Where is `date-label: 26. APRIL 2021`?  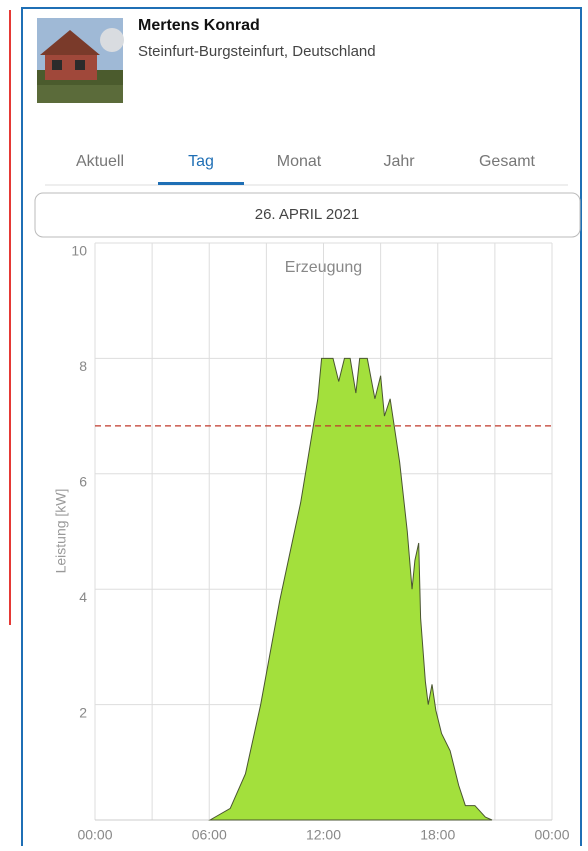 date-label: 26. APRIL 2021 is located at coordinates (307, 214).